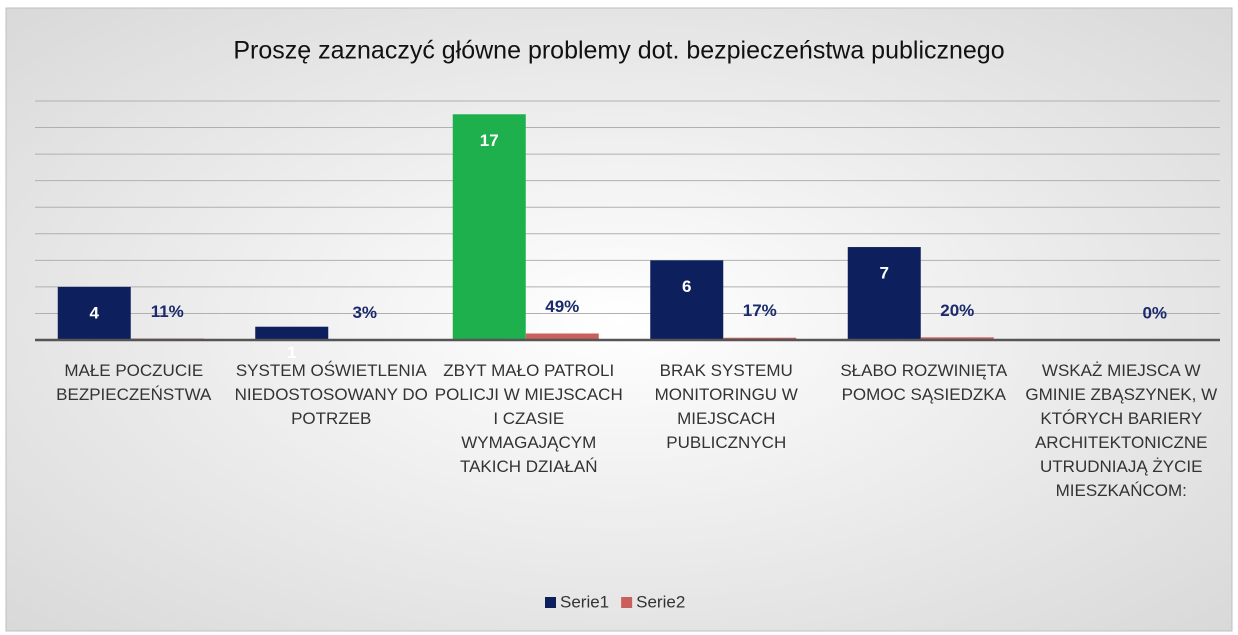 The height and width of the screenshot is (635, 1238). What do you see at coordinates (957, 310) in the screenshot?
I see `data-label: 20%` at bounding box center [957, 310].